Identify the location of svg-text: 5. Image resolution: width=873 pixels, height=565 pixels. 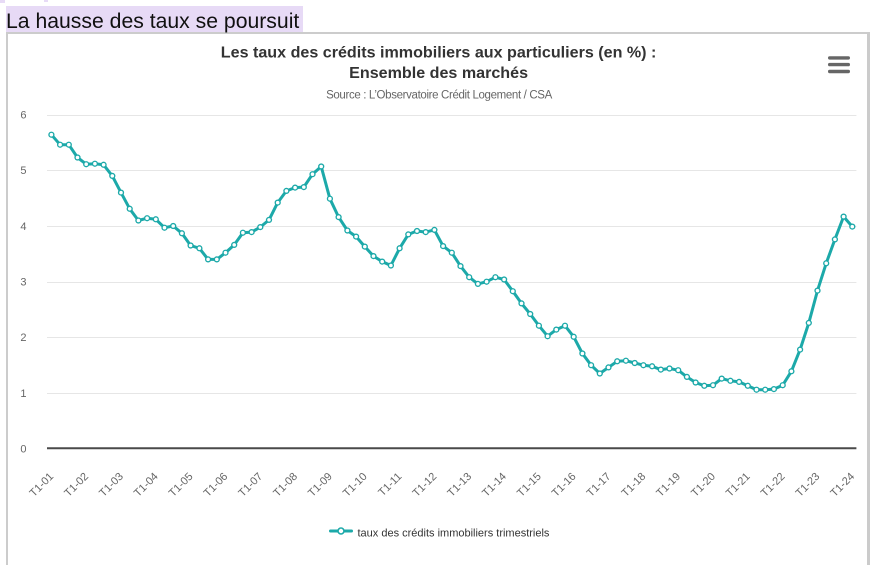
(23, 171).